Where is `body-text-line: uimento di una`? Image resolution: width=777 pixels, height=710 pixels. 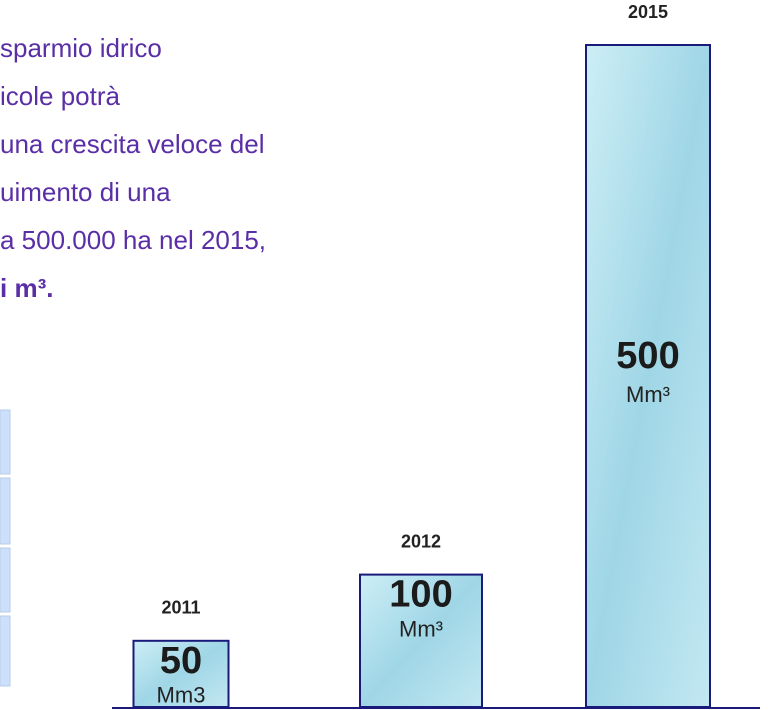
body-text-line: uimento di una is located at coordinates (85, 192).